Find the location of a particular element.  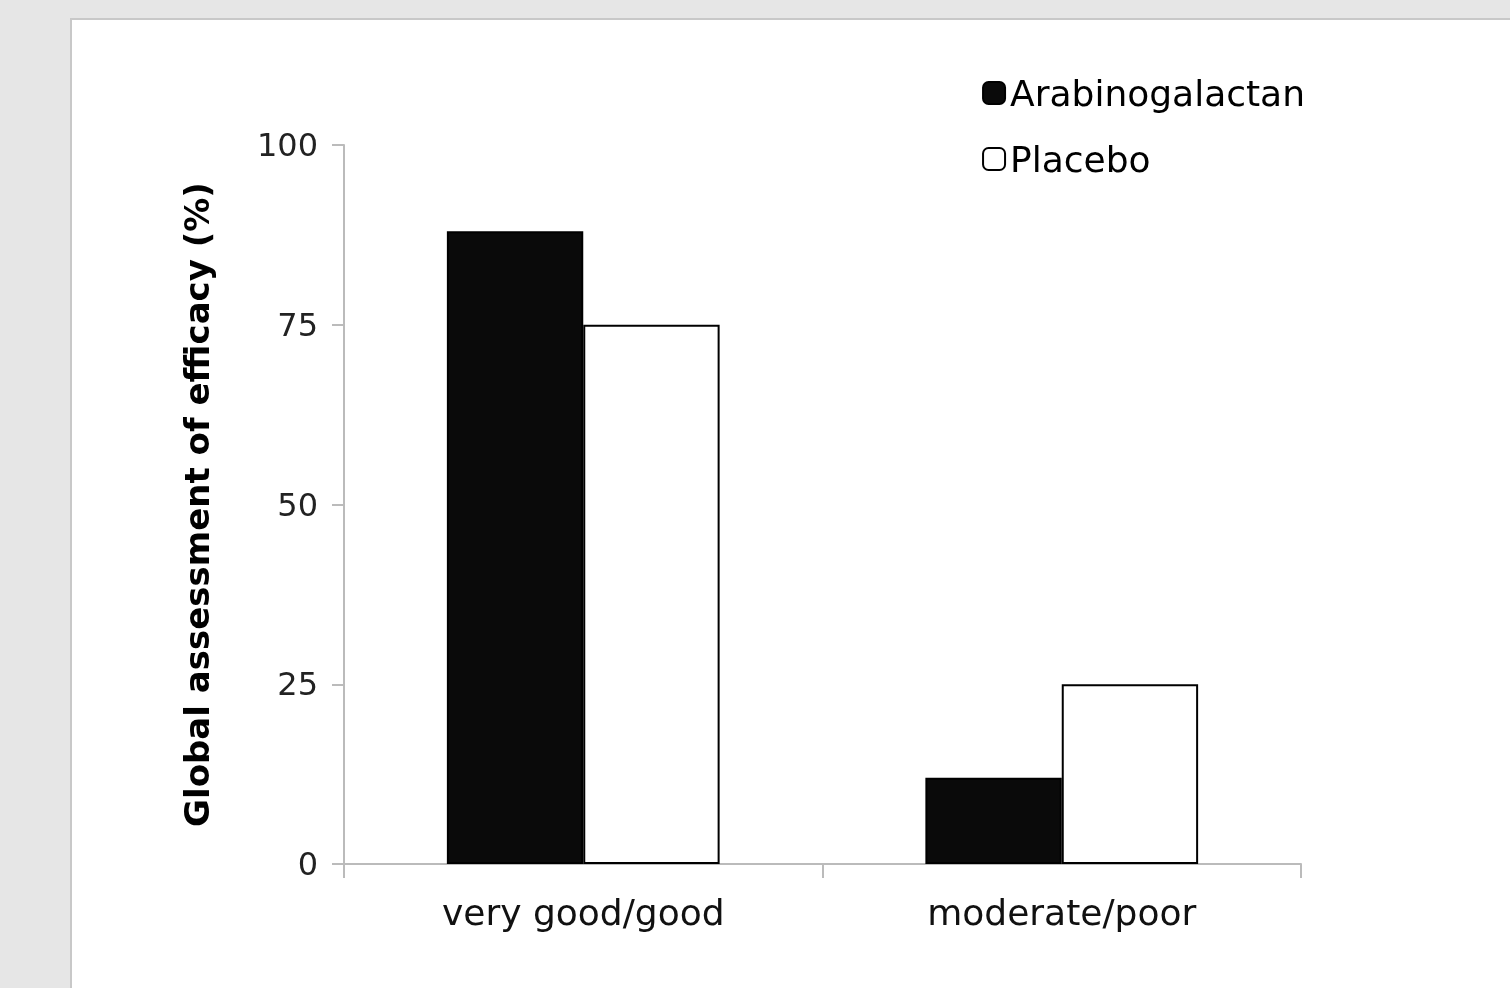

legend-label: Placebo is located at coordinates (1080, 159).